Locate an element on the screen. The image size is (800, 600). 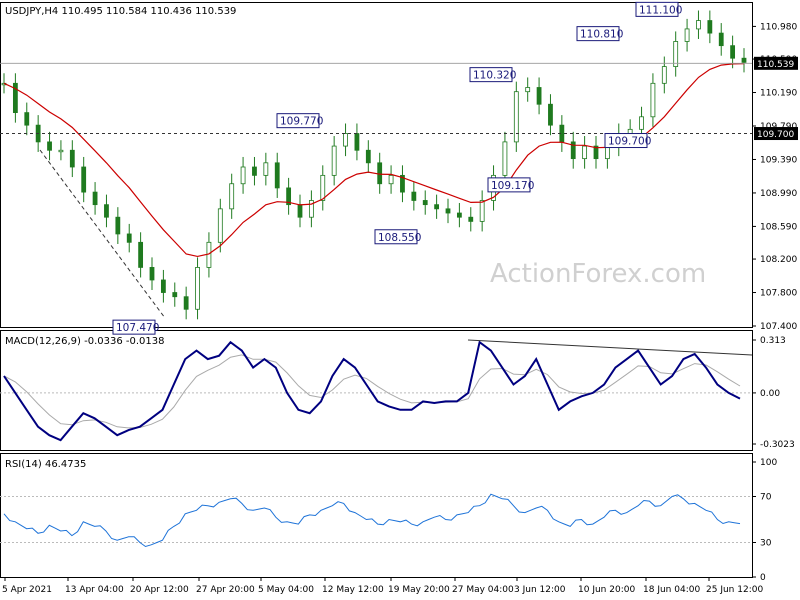
support-price-badge: 109.700 is located at coordinates (776, 133).